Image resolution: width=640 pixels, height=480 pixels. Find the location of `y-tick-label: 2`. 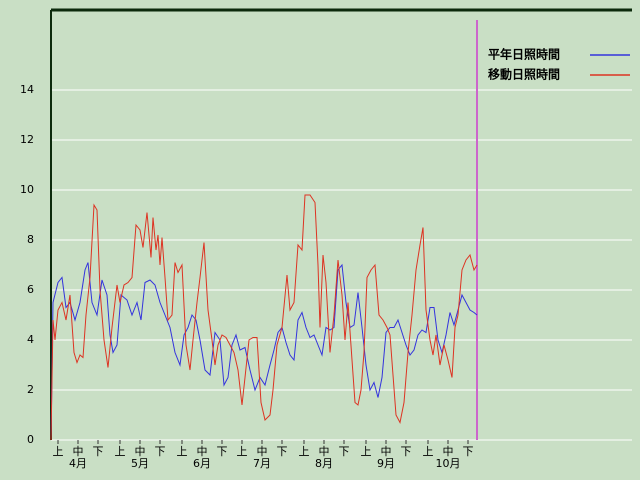

y-tick-label: 2 is located at coordinates (30, 389).